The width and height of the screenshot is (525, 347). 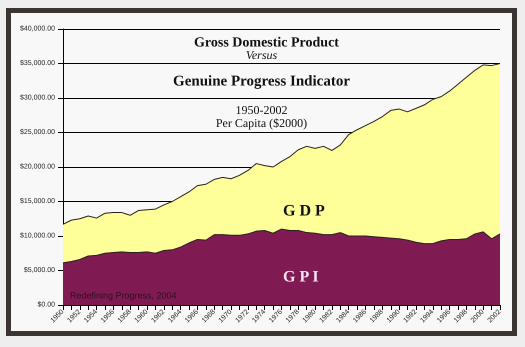 I want to click on chart-title: Gross Domestic Product, so click(x=267, y=43).